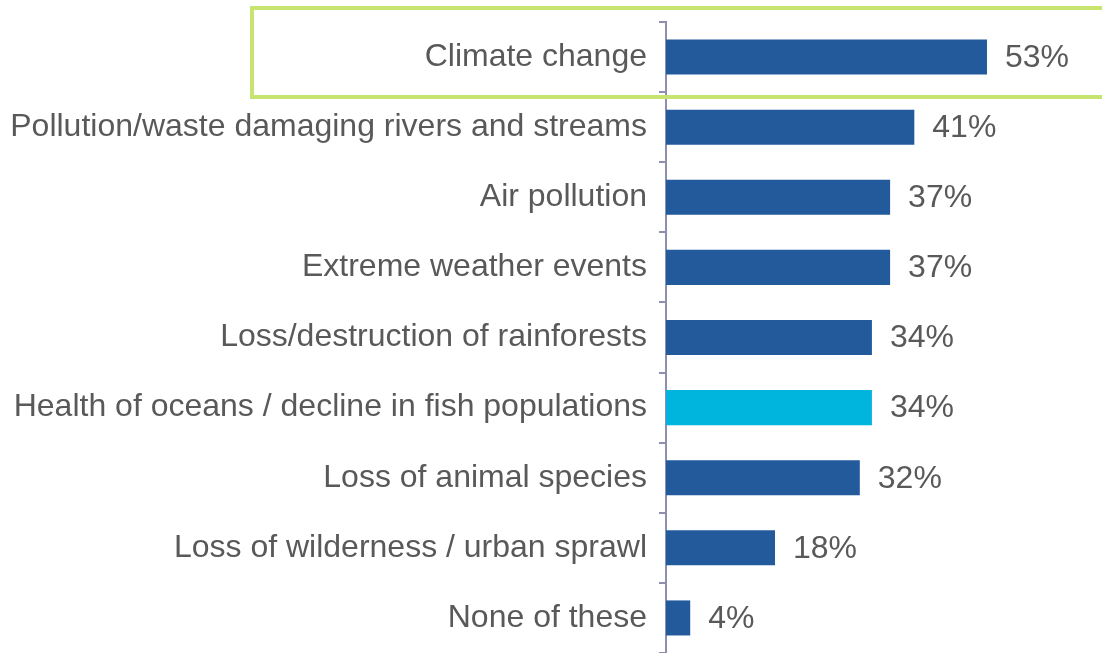 This screenshot has width=1102, height=653. What do you see at coordinates (563, 195) in the screenshot?
I see `y-tick-label: Air pollution` at bounding box center [563, 195].